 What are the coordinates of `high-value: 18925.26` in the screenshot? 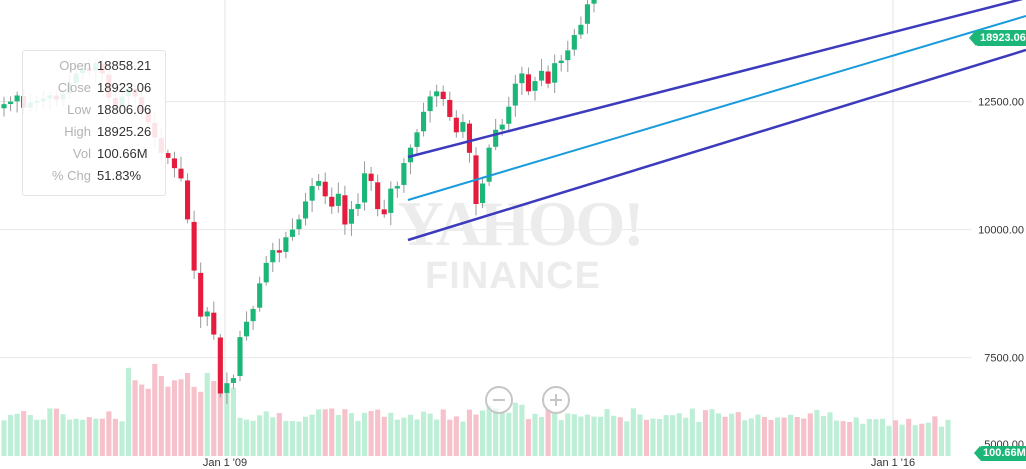 It's located at (124, 131).